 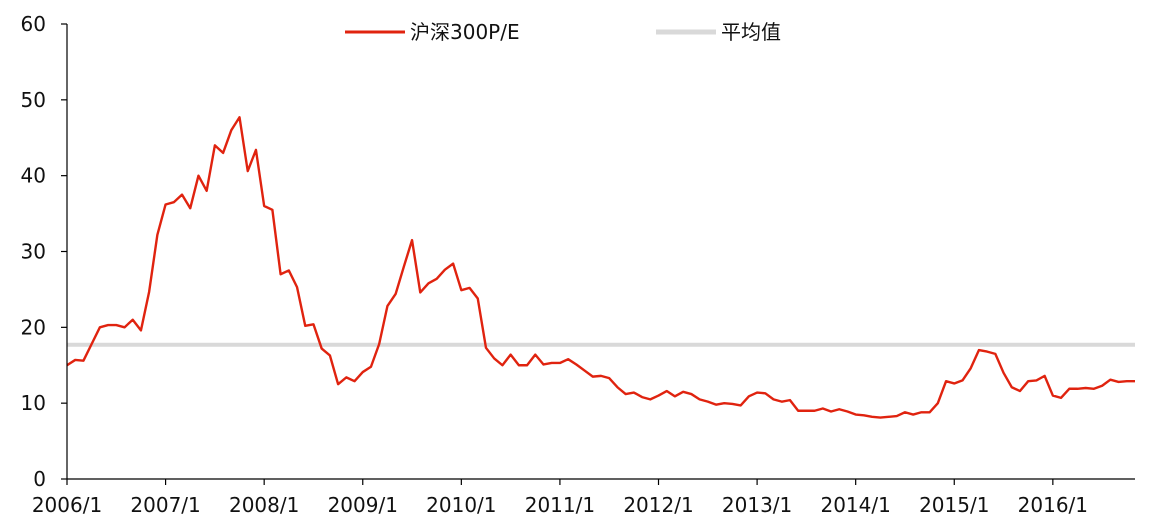 I want to click on x-tick-label: 2006/1, so click(x=67, y=505).